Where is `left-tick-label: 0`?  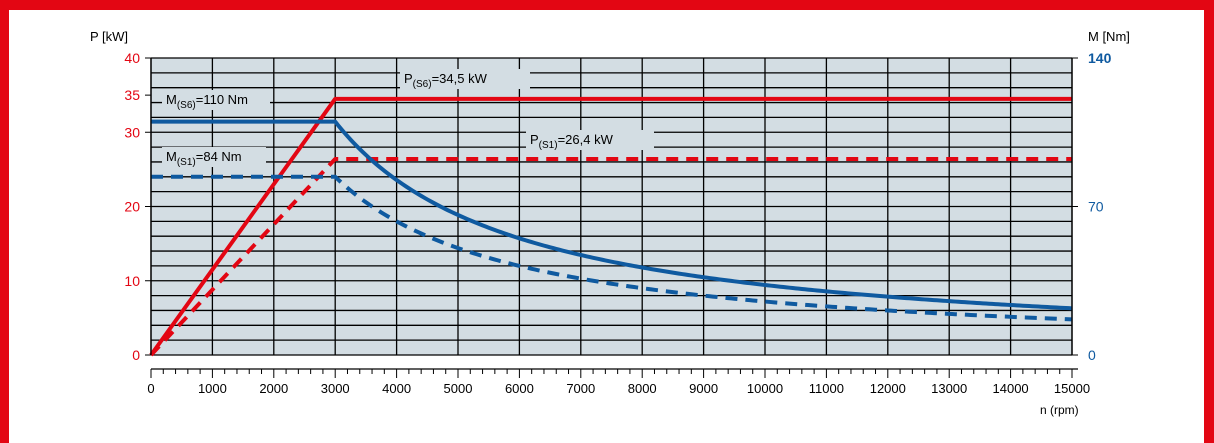
left-tick-label: 0 is located at coordinates (136, 355).